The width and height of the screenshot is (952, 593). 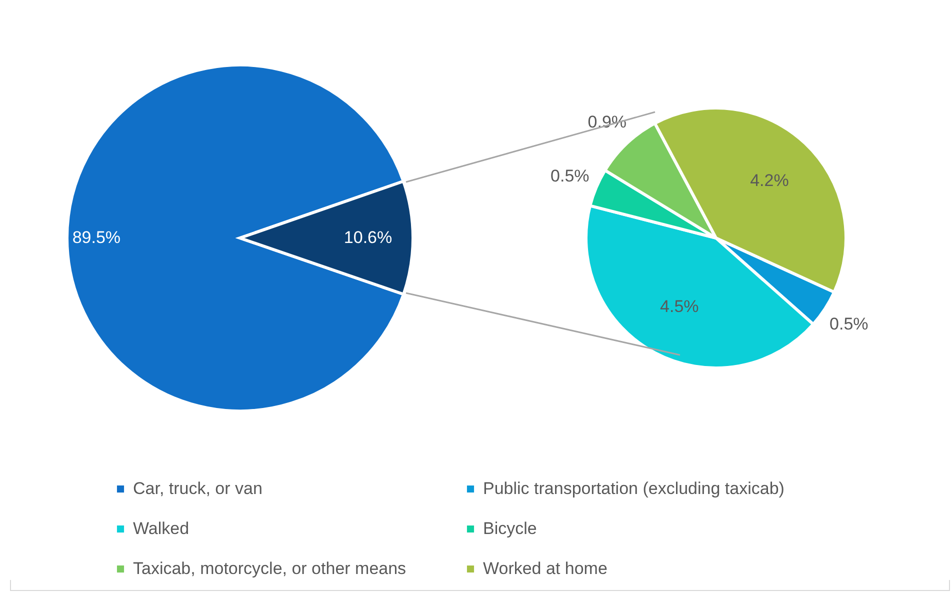 What do you see at coordinates (633, 488) in the screenshot?
I see `legend-label: Public transportation (excluding taxicab)` at bounding box center [633, 488].